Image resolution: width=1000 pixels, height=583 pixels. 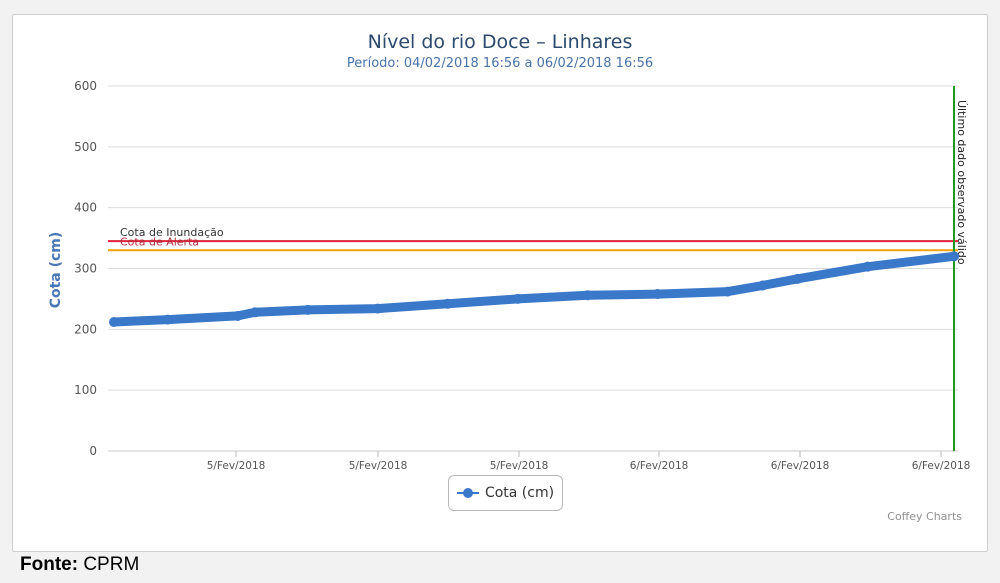 What do you see at coordinates (111, 564) in the screenshot?
I see `source-value: CPRM` at bounding box center [111, 564].